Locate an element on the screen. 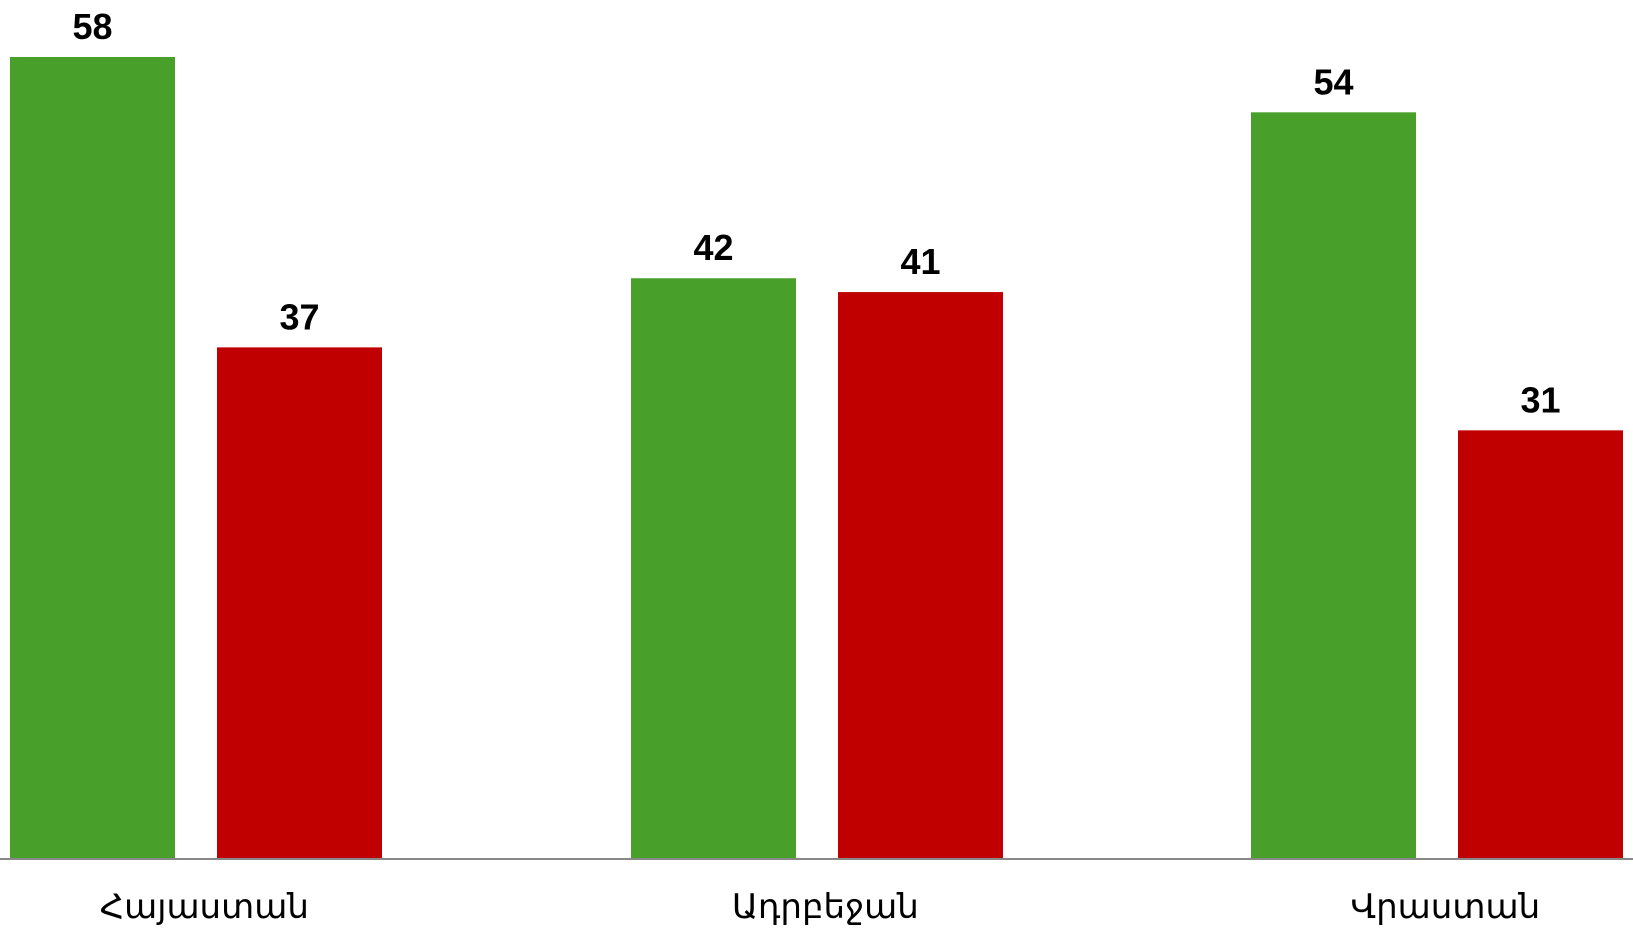 Image resolution: width=1633 pixels, height=930 pixels. category-label-2: Ադրբեջան is located at coordinates (825, 907).